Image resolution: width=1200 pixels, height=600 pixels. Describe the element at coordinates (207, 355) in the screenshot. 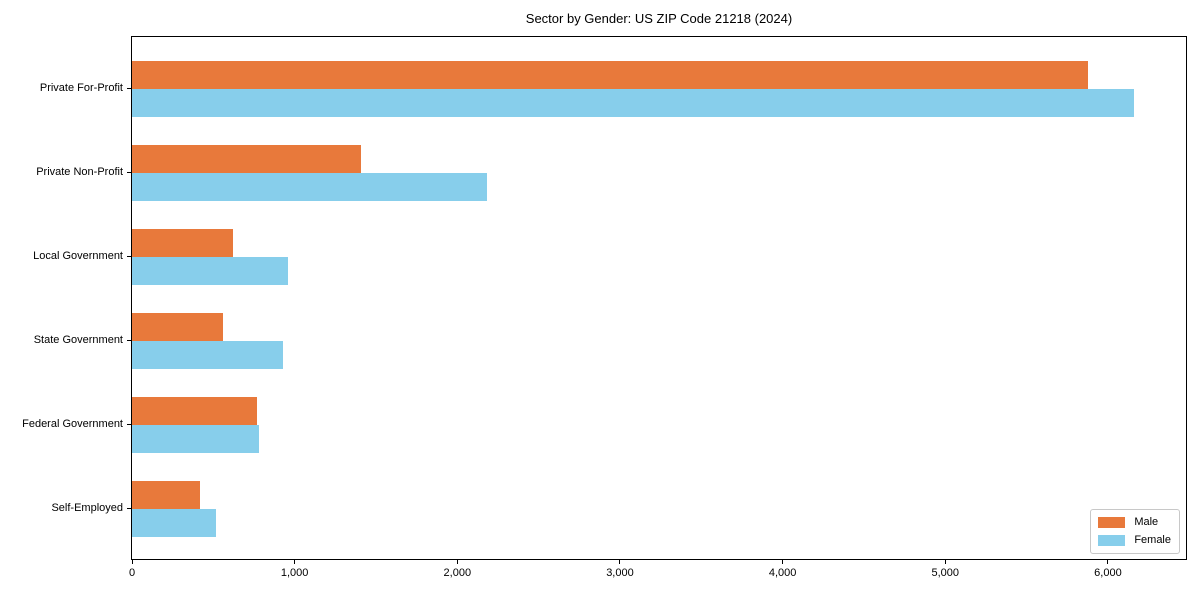

I see `bar-female-state-government` at that location.